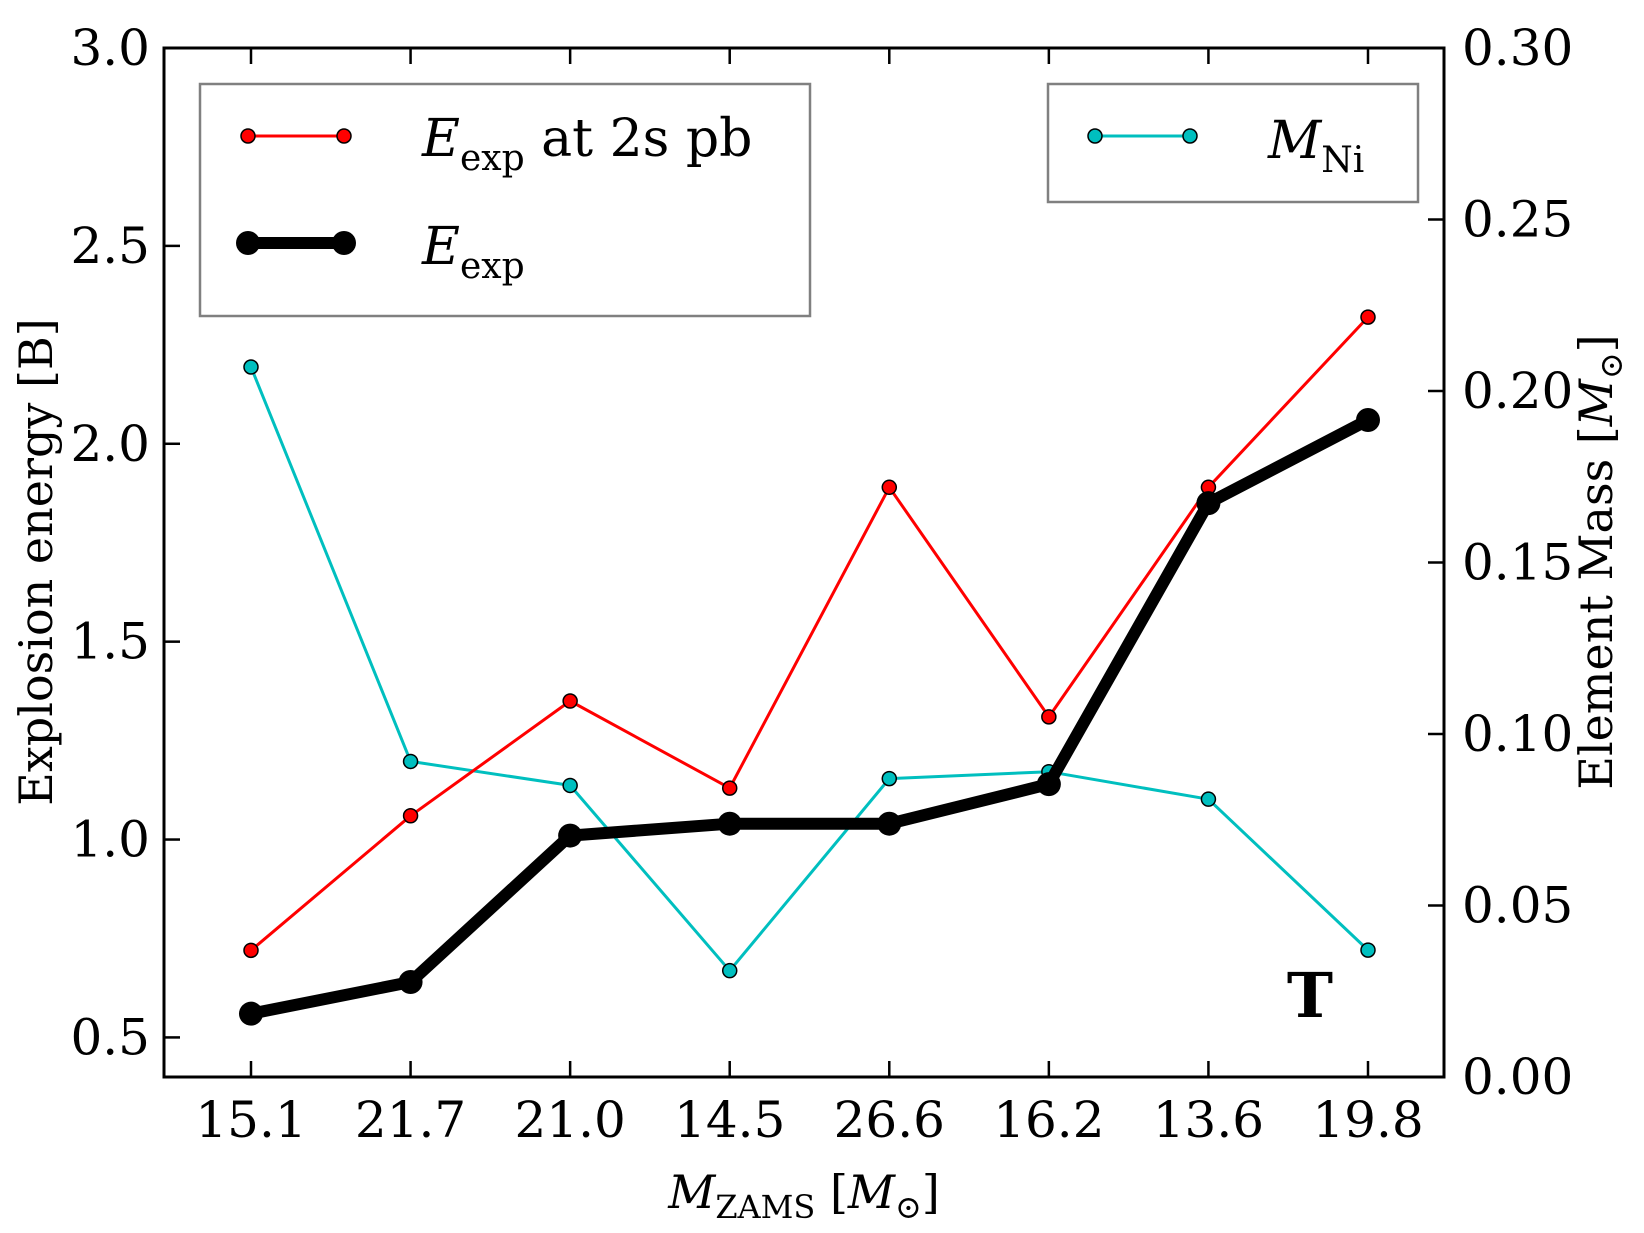 The height and width of the screenshot is (1233, 1644). What do you see at coordinates (110, 642) in the screenshot?
I see `left-y-tick-label: 1.5` at bounding box center [110, 642].